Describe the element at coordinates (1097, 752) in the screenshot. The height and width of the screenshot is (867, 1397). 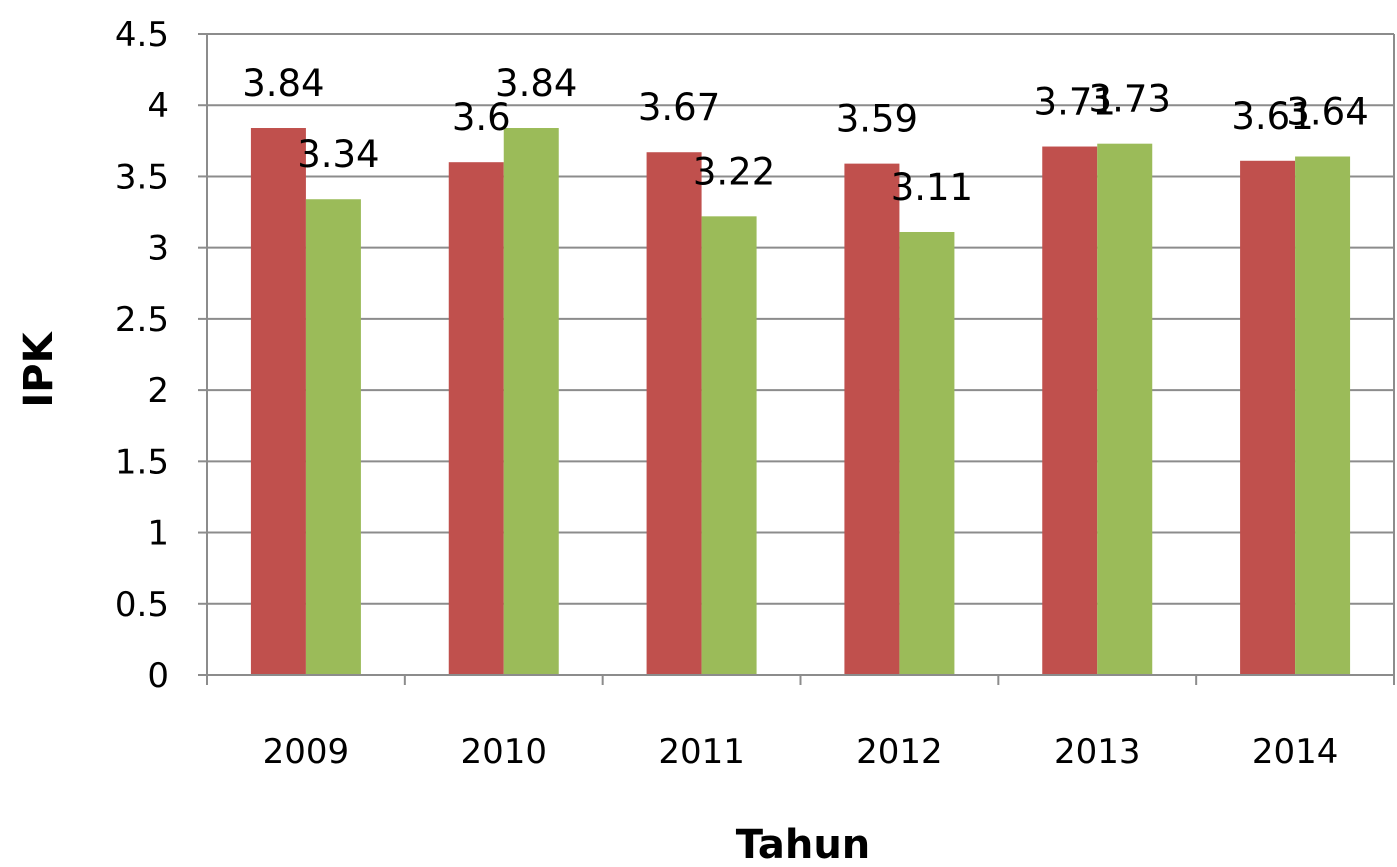
I see `x-tick-label: 2013` at that location.